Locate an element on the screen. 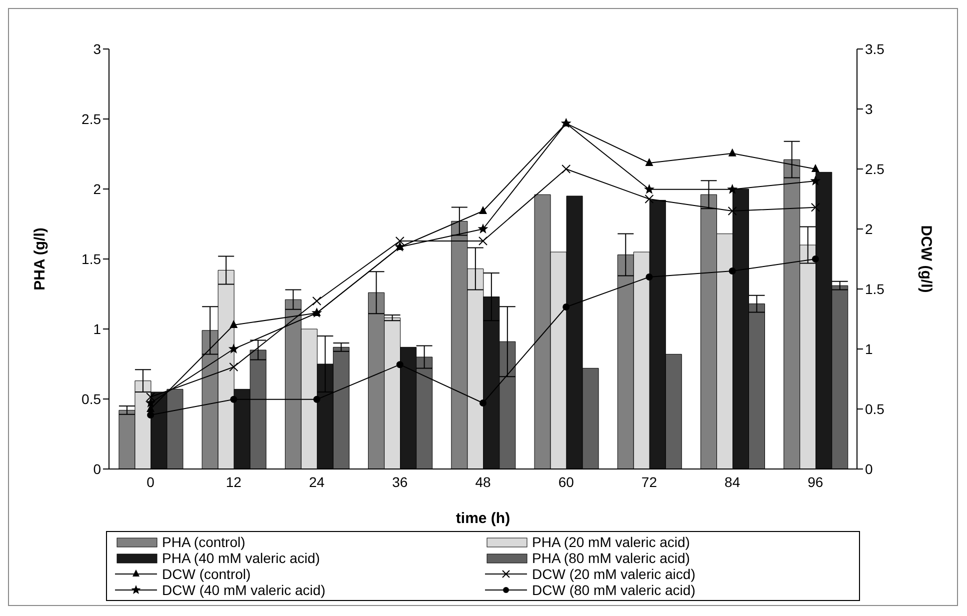 Image resolution: width=967 pixels, height=616 pixels. y2-tick-label: 2.5 is located at coordinates (875, 168).